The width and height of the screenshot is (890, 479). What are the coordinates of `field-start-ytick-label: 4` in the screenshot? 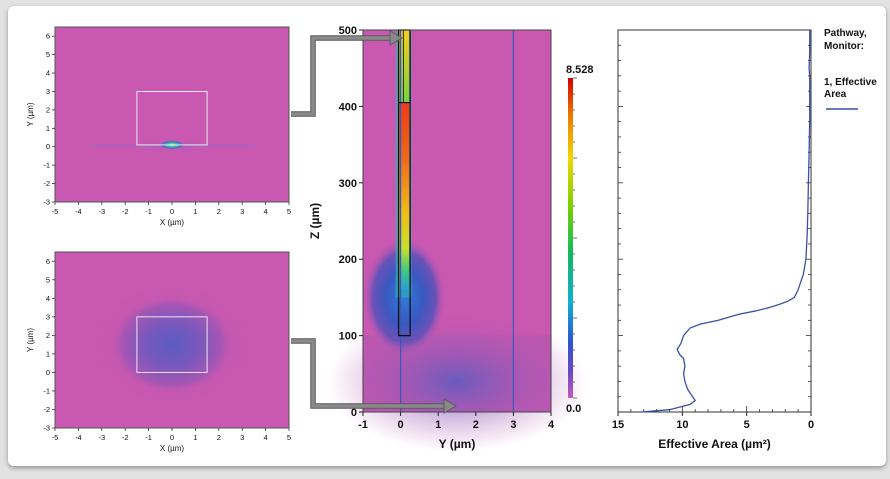 It's located at (48, 73).